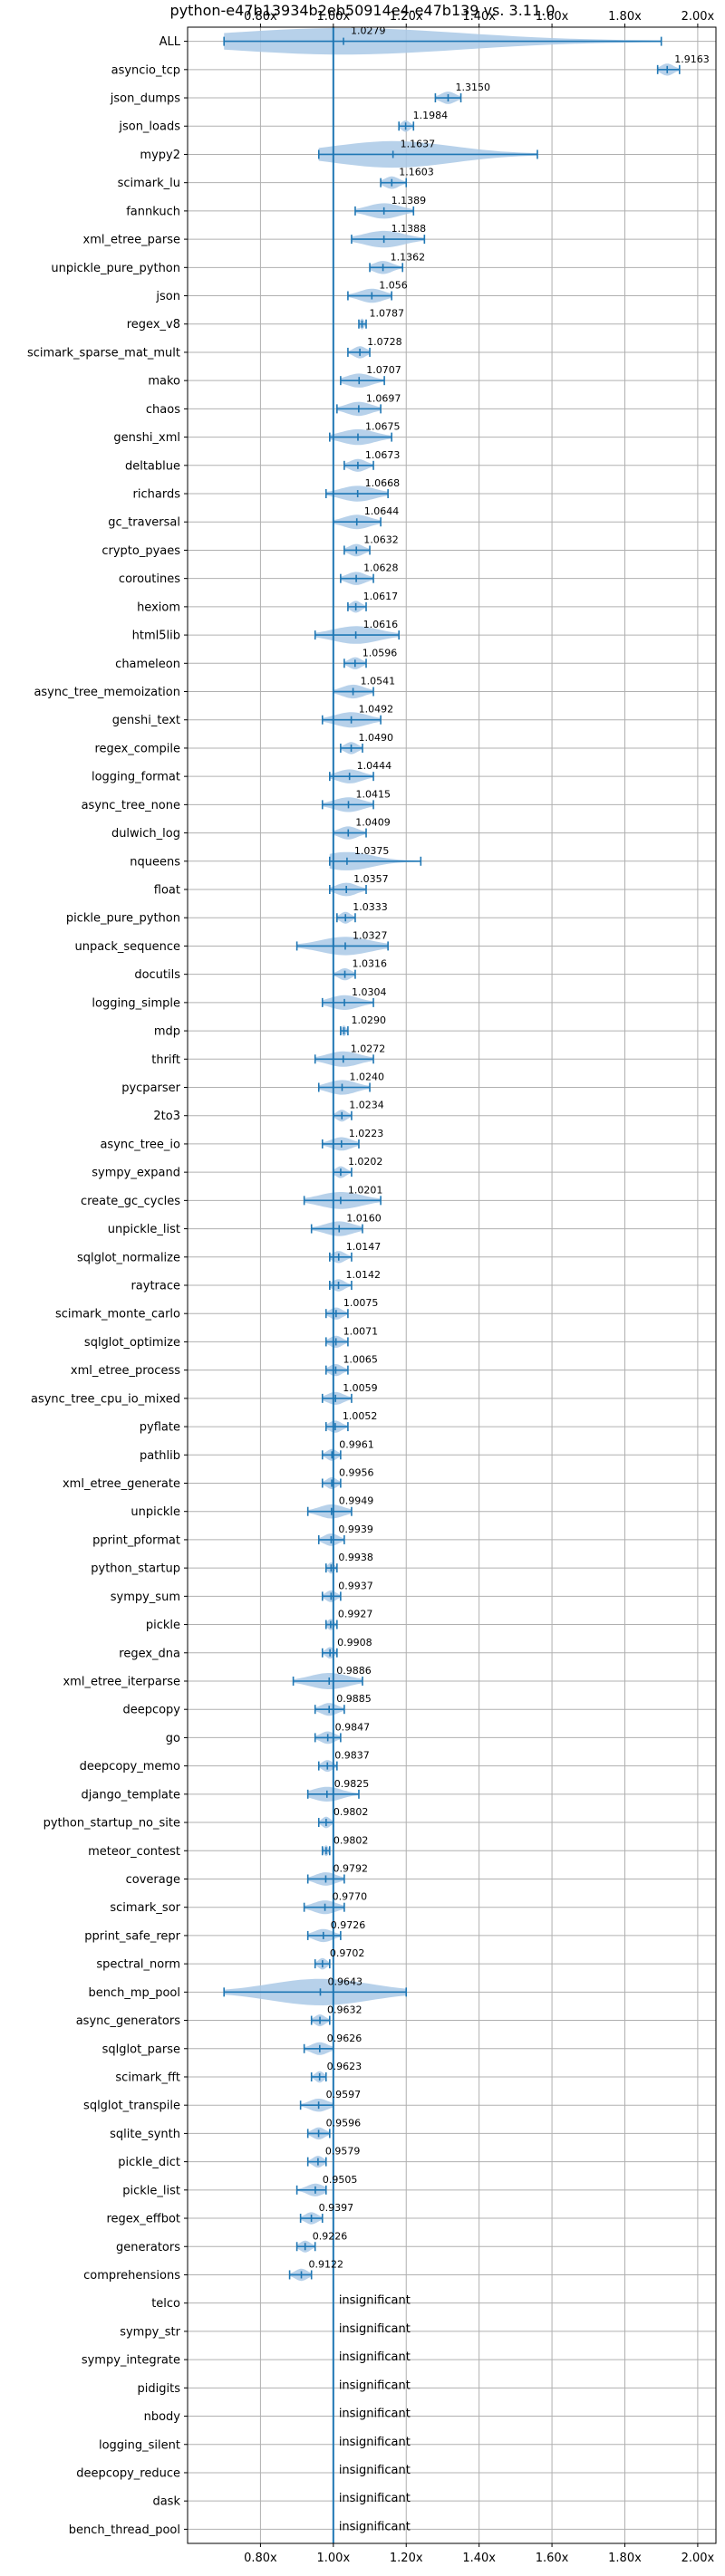 Image resolution: width=725 pixels, height=2576 pixels. Describe the element at coordinates (365, 1190) in the screenshot. I see `value-label: 1.0201` at that location.